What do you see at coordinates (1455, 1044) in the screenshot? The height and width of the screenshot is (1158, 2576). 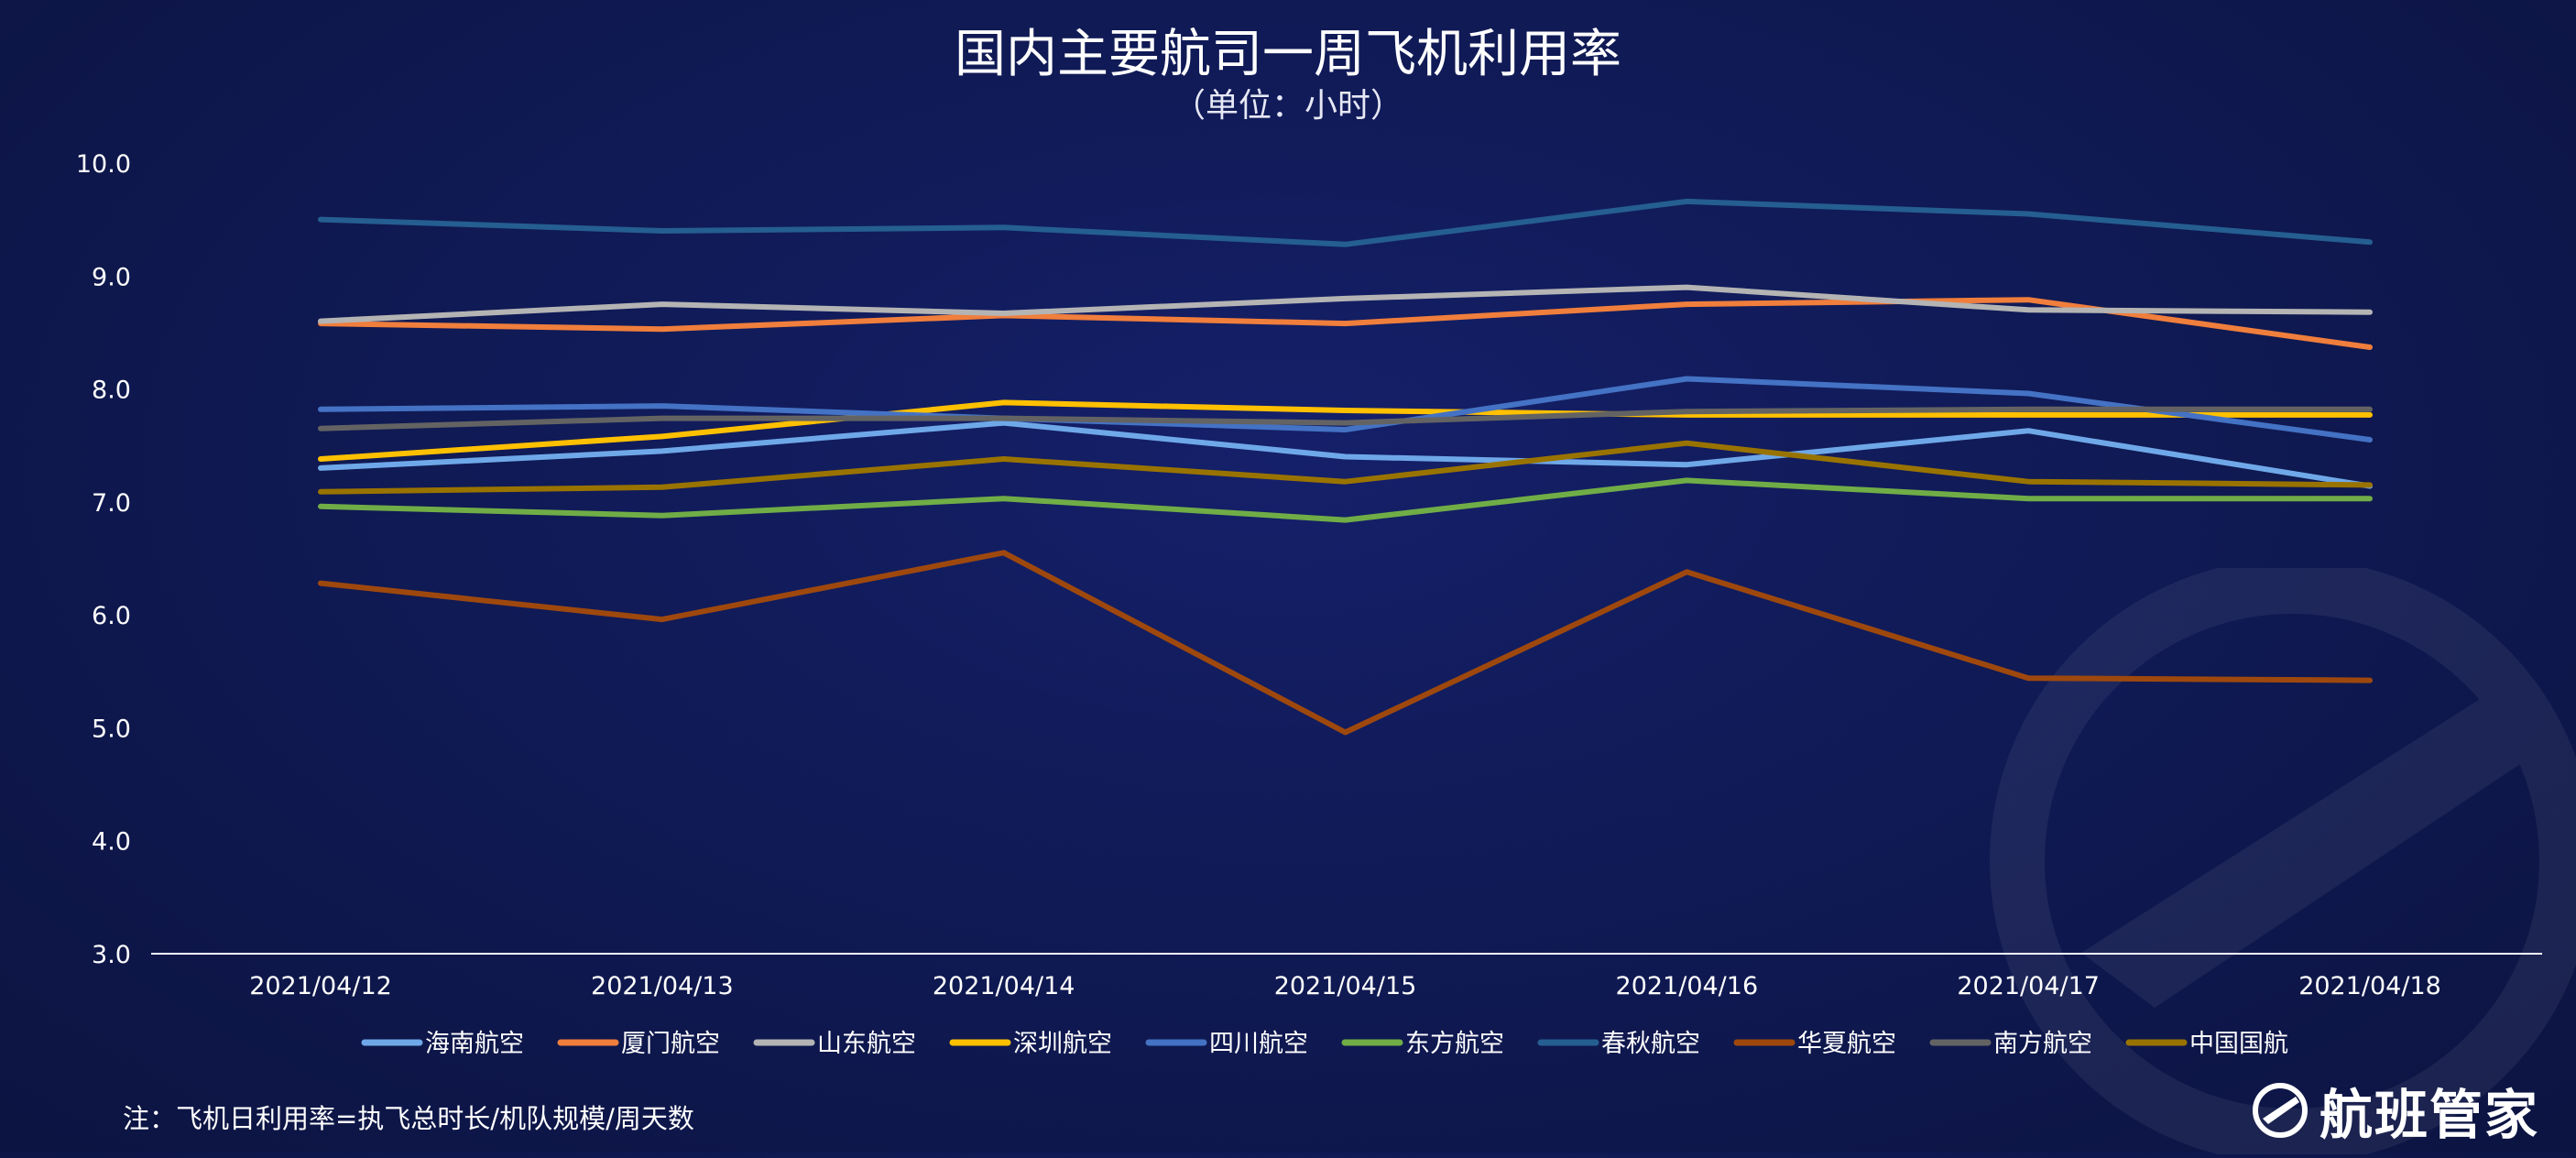 I see `legend-label: 东方航空` at bounding box center [1455, 1044].